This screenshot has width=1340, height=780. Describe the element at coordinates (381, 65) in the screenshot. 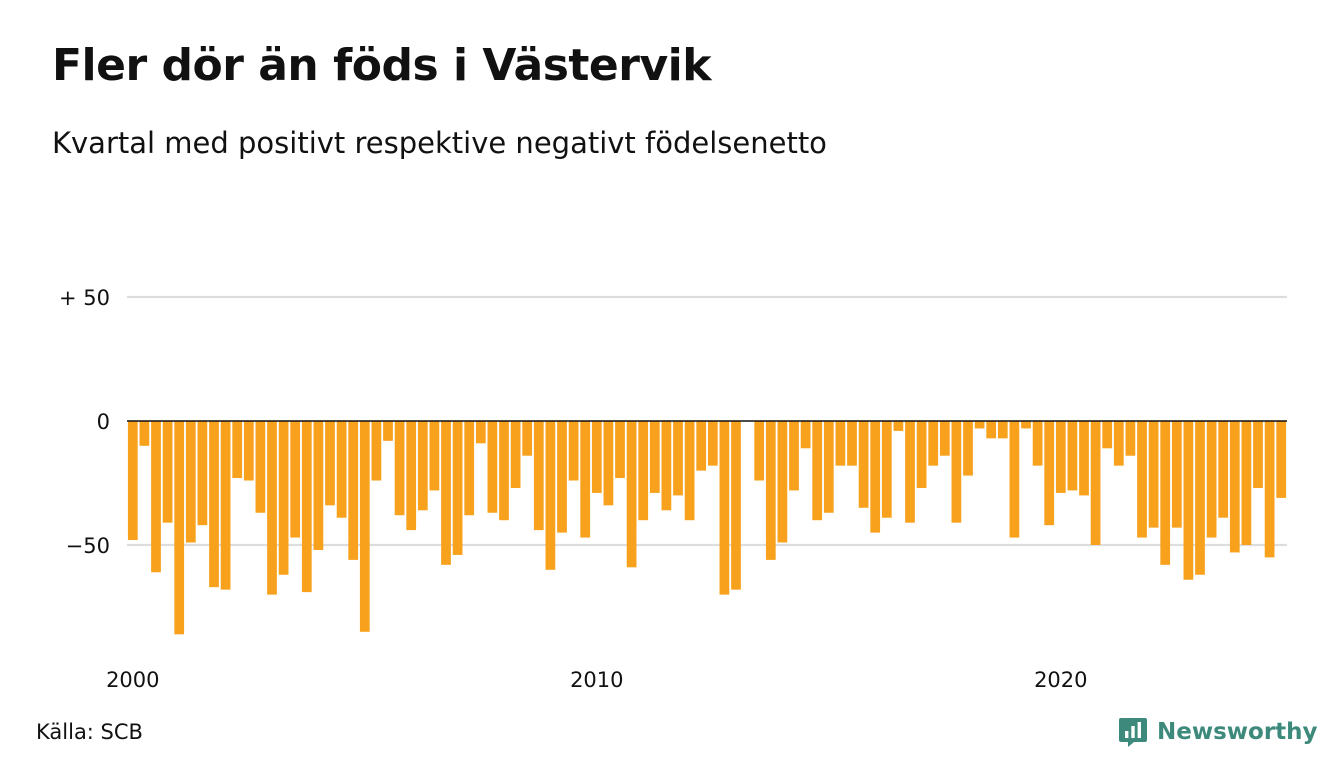

I see `chart-title: Fler dör än föds i Västervik` at that location.